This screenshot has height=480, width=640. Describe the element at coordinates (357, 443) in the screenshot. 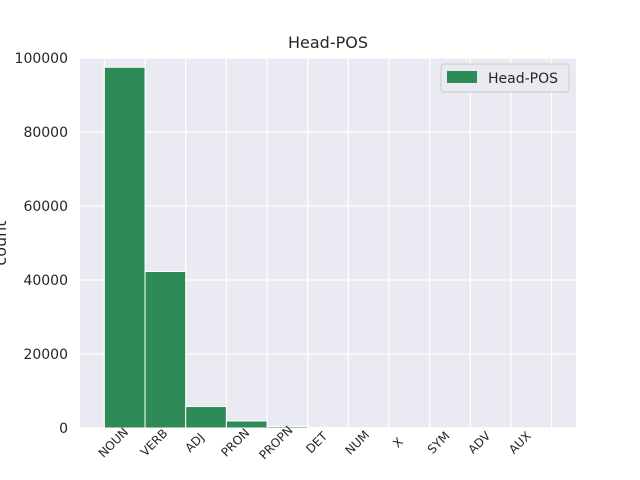

I see `x-tick-label: NUM` at that location.